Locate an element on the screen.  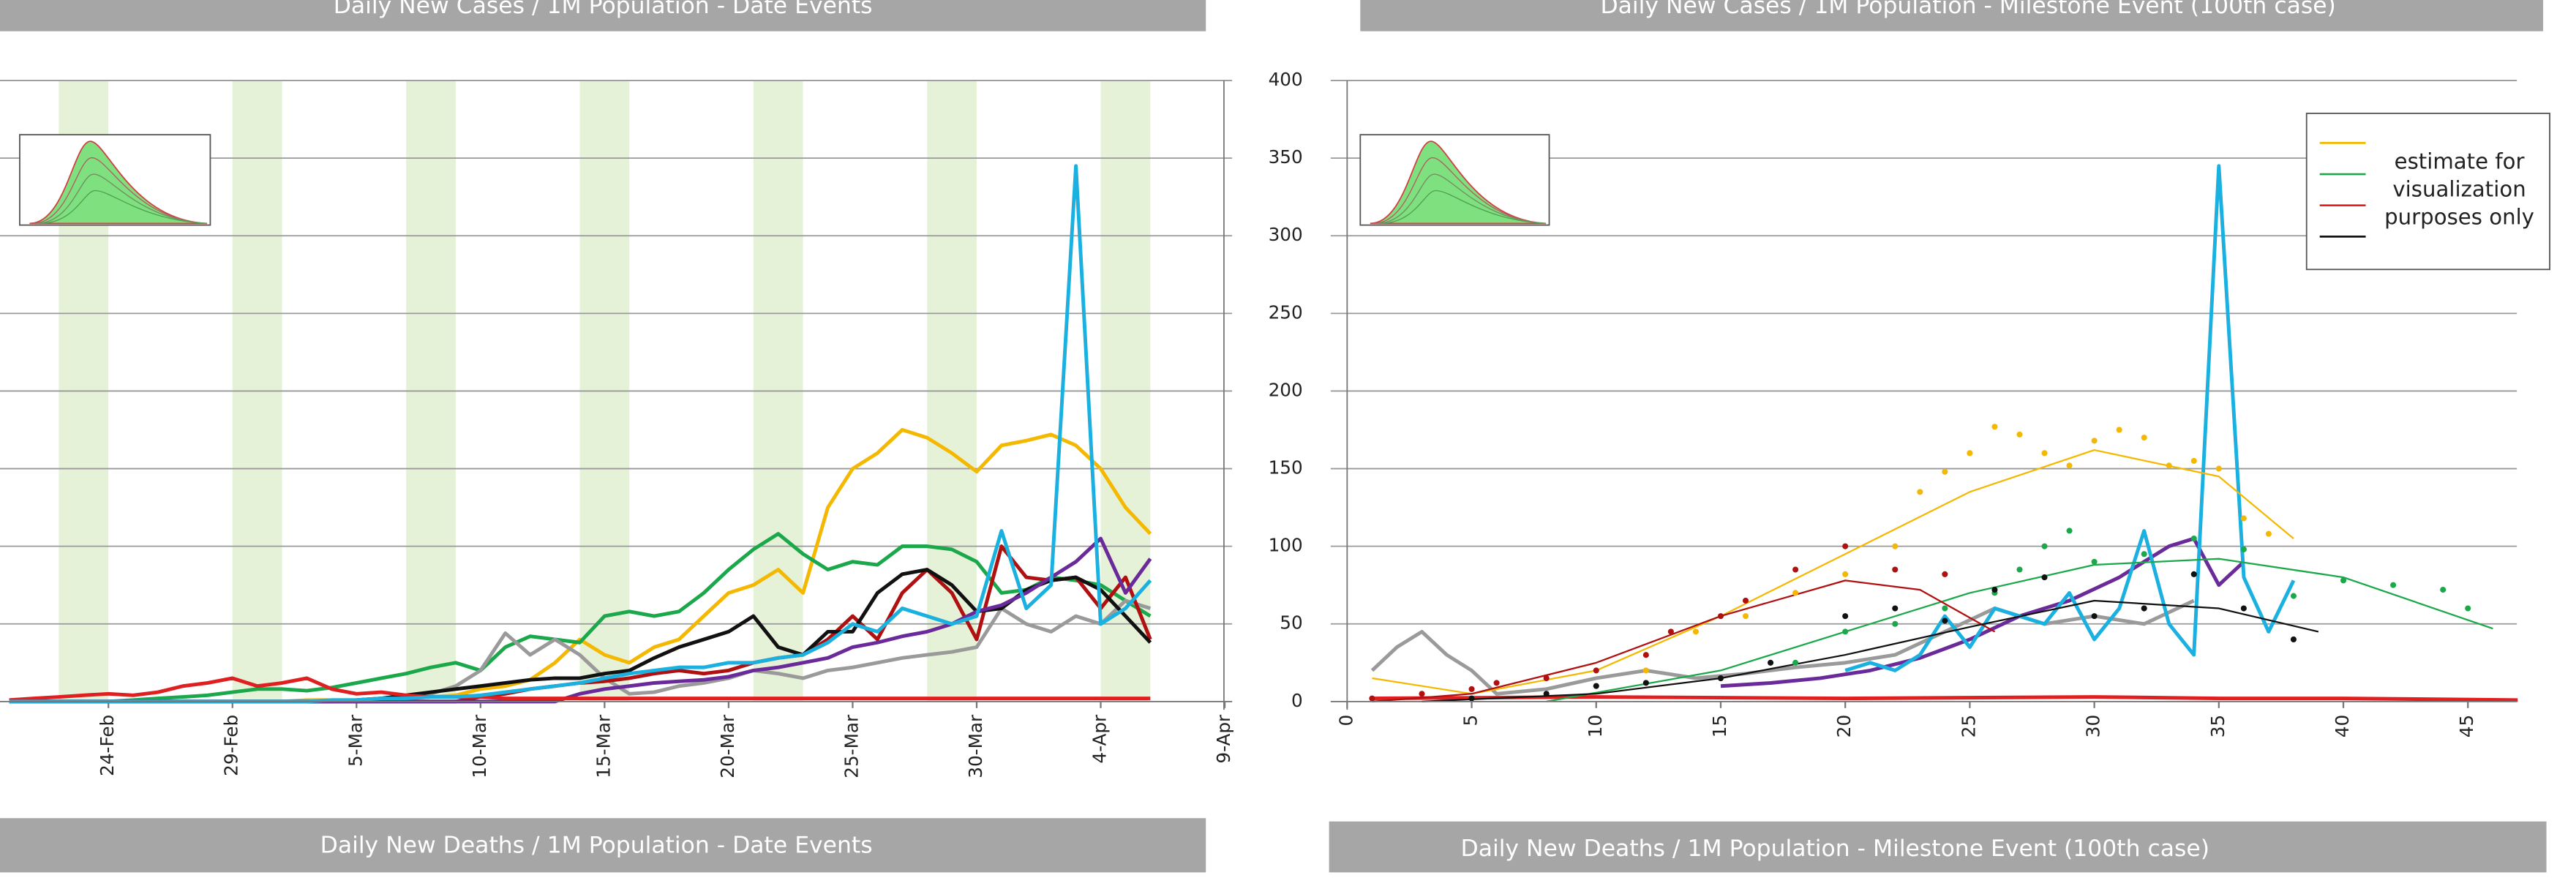
x-tick-label: 30-Mar is located at coordinates (975, 746).